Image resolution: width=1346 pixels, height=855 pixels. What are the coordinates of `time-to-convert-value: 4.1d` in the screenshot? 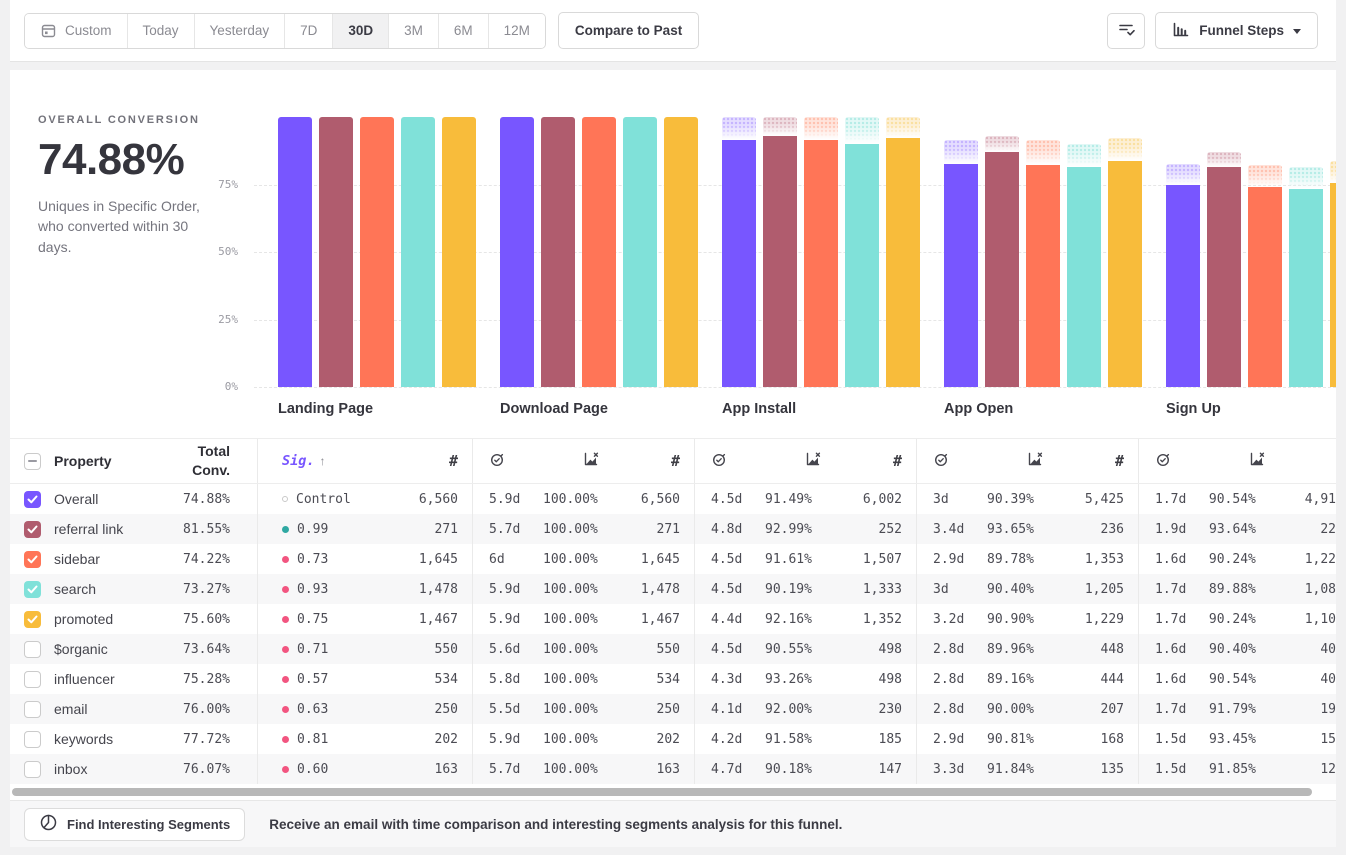 It's located at (727, 709).